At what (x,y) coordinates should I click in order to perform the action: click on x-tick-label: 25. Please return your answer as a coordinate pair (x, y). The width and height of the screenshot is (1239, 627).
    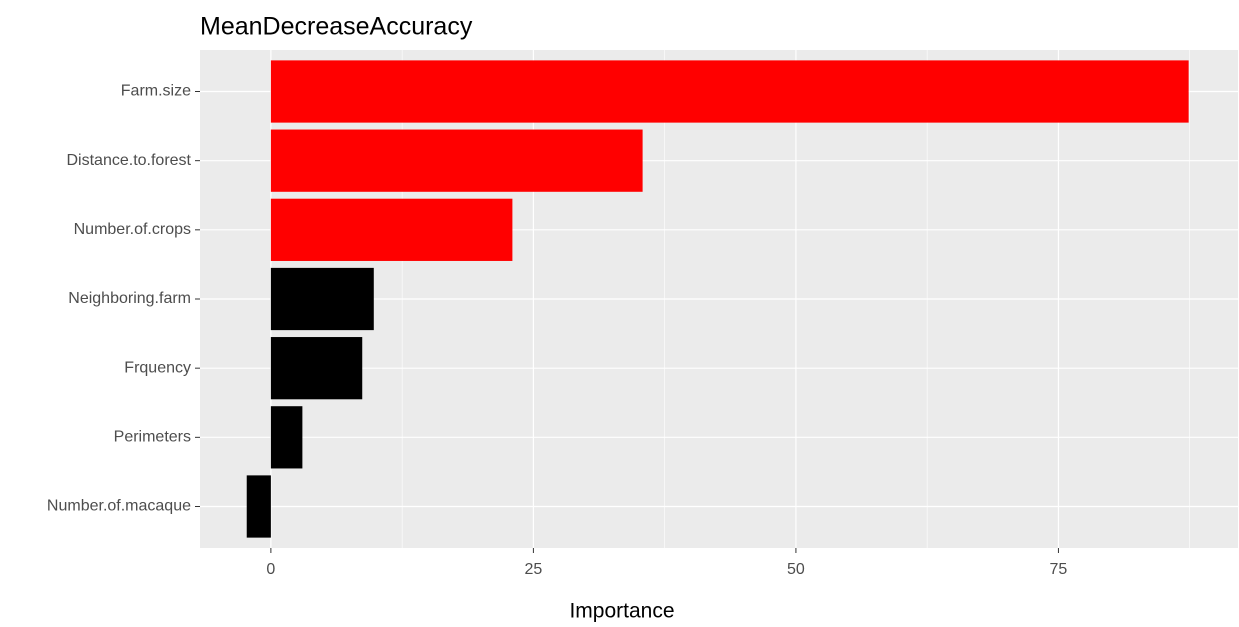
    Looking at the image, I should click on (534, 569).